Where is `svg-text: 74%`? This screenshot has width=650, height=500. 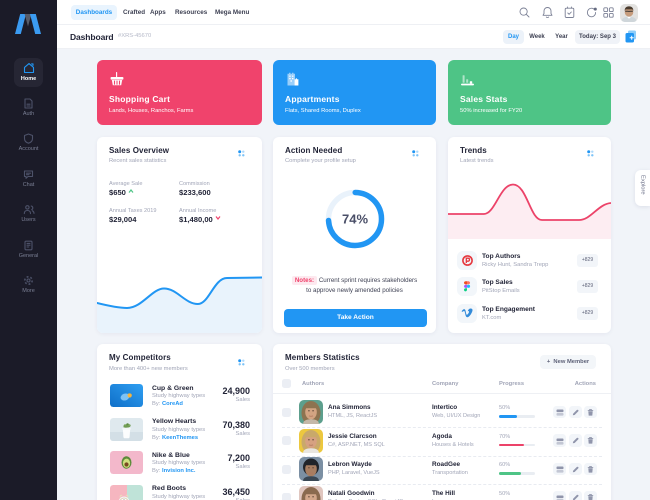 svg-text: 74% is located at coordinates (355, 219).